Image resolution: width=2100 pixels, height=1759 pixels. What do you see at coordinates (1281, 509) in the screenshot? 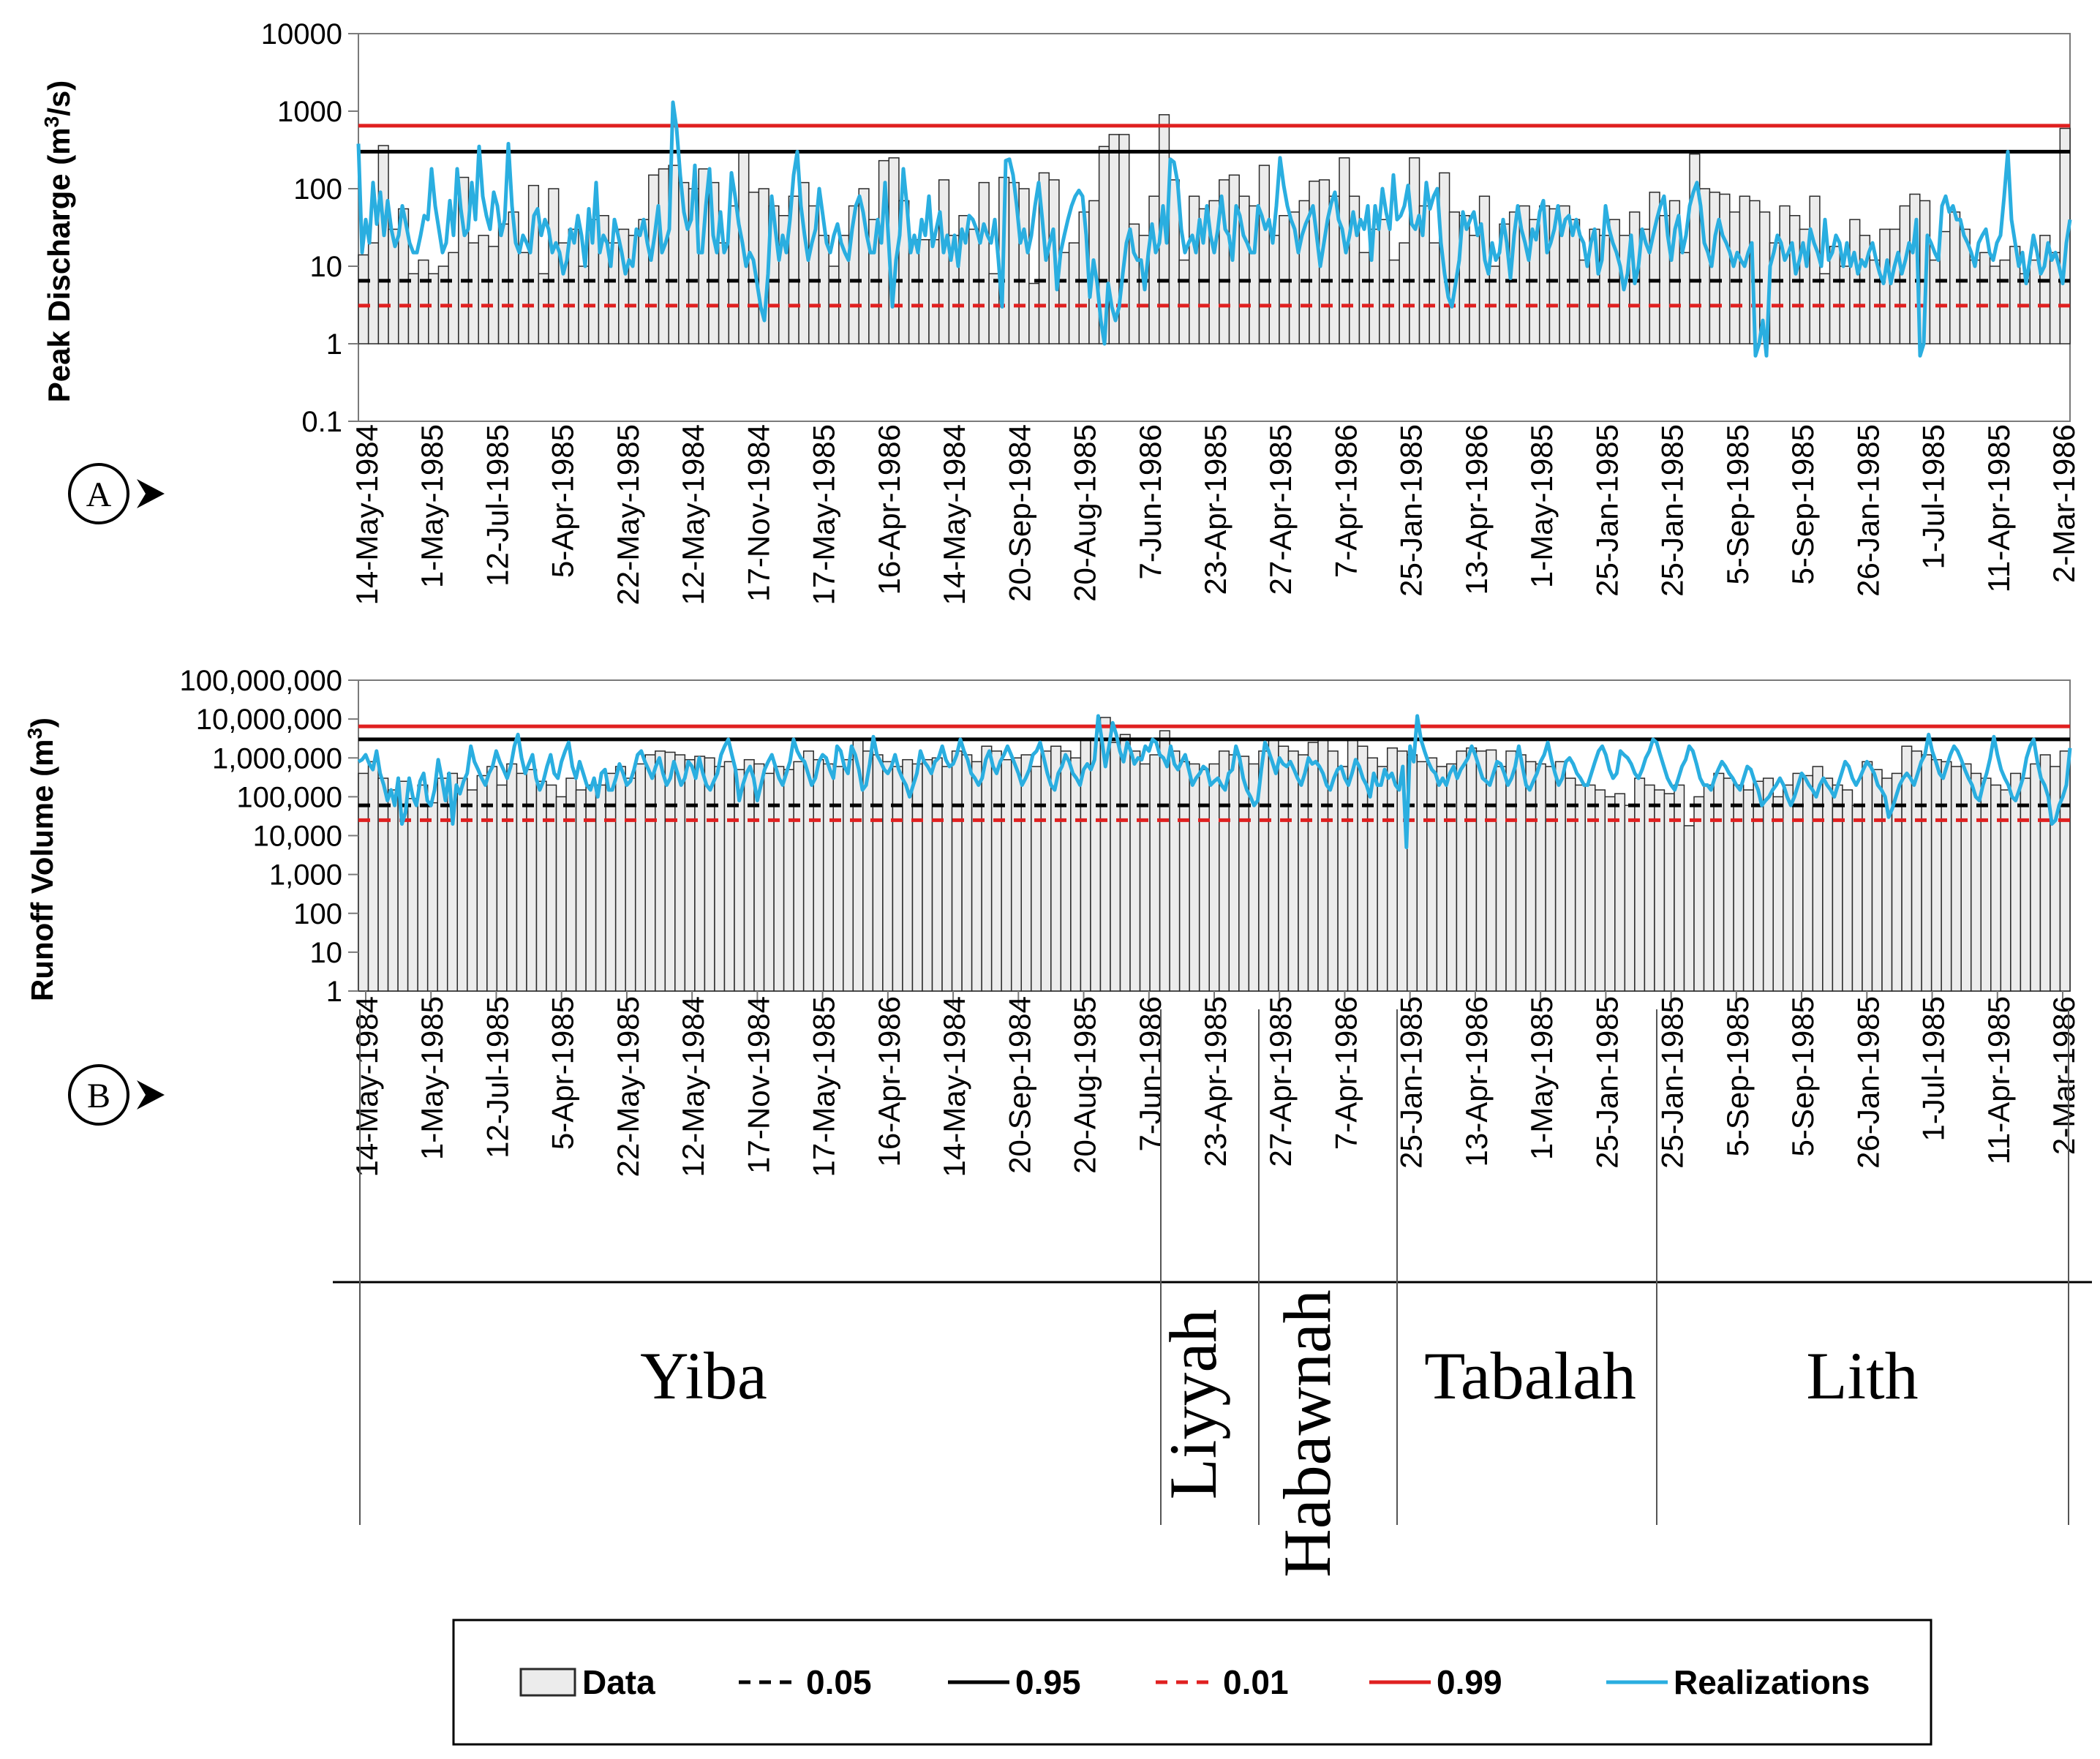
I see `x-tick-label-0-14: 27-Apr-1985` at bounding box center [1281, 509].